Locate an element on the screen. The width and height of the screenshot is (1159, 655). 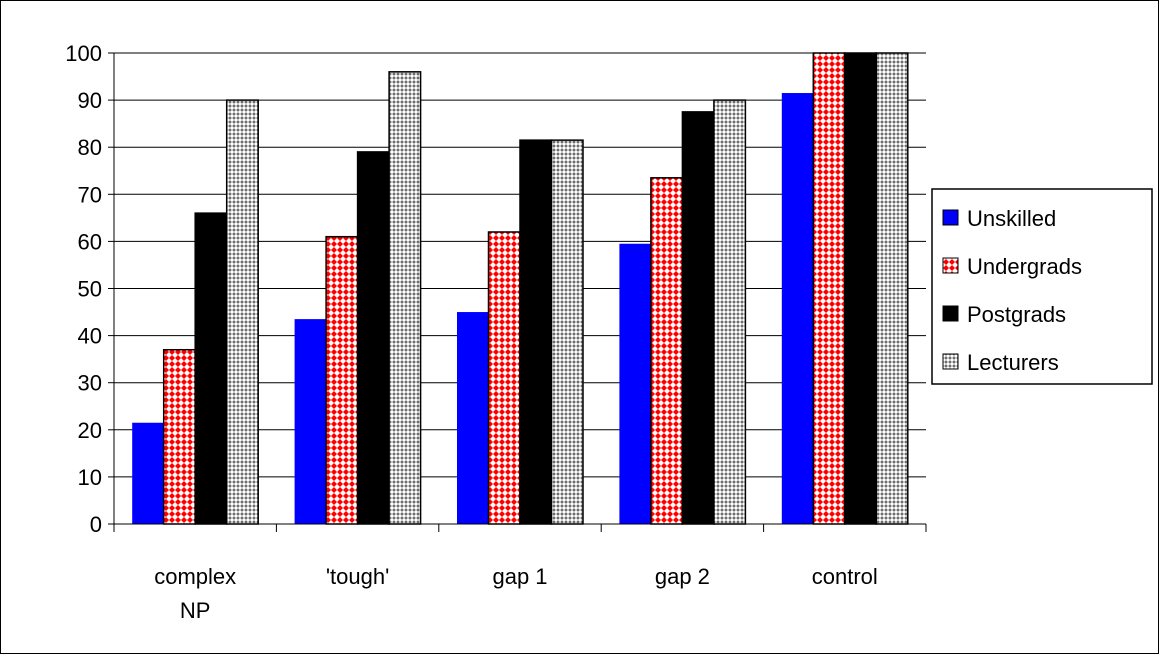
y-tick-label: 50 is located at coordinates (90, 289).